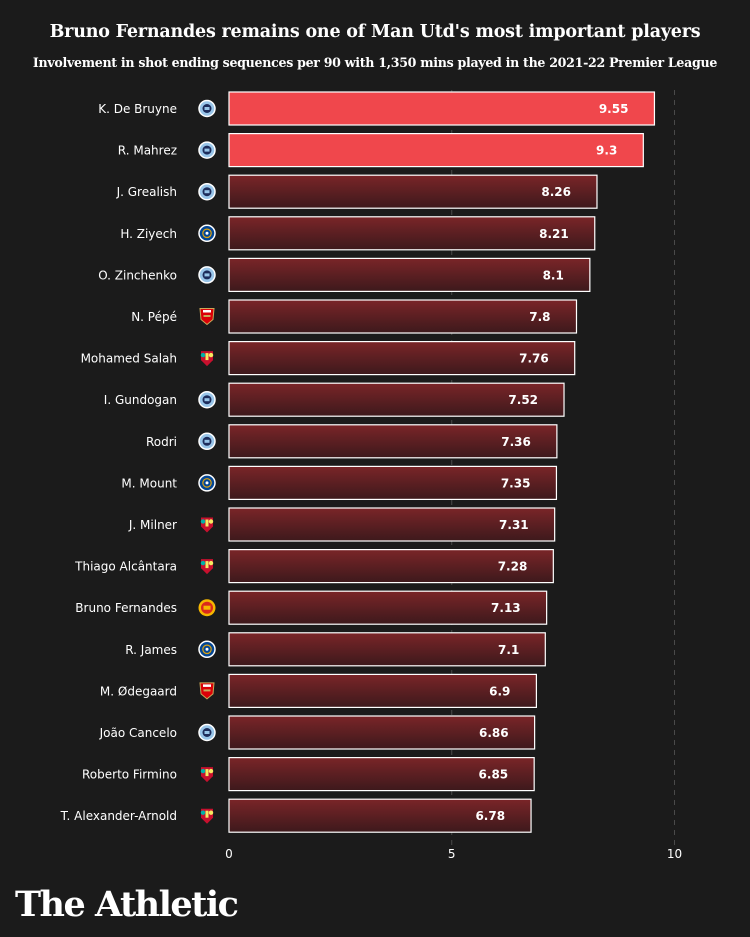  I want to click on category-label: Roberto Firmino, so click(129, 775).